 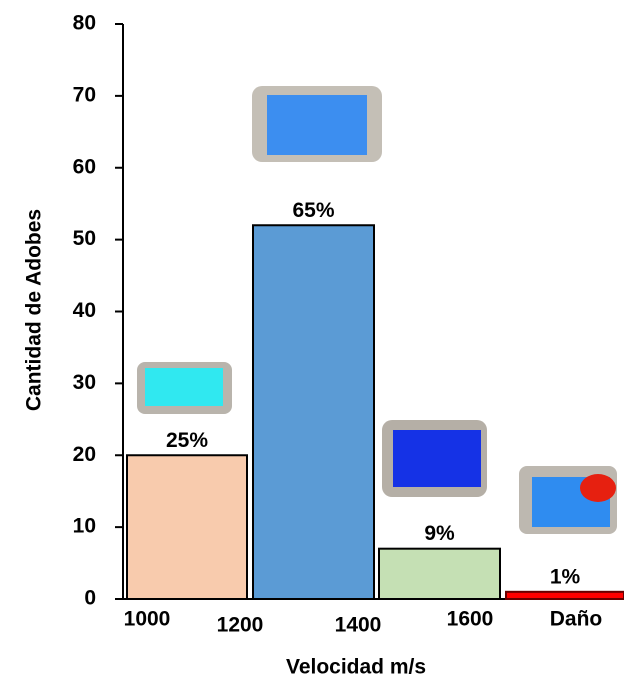 I want to click on y-tick-label: 40, so click(x=84, y=310).